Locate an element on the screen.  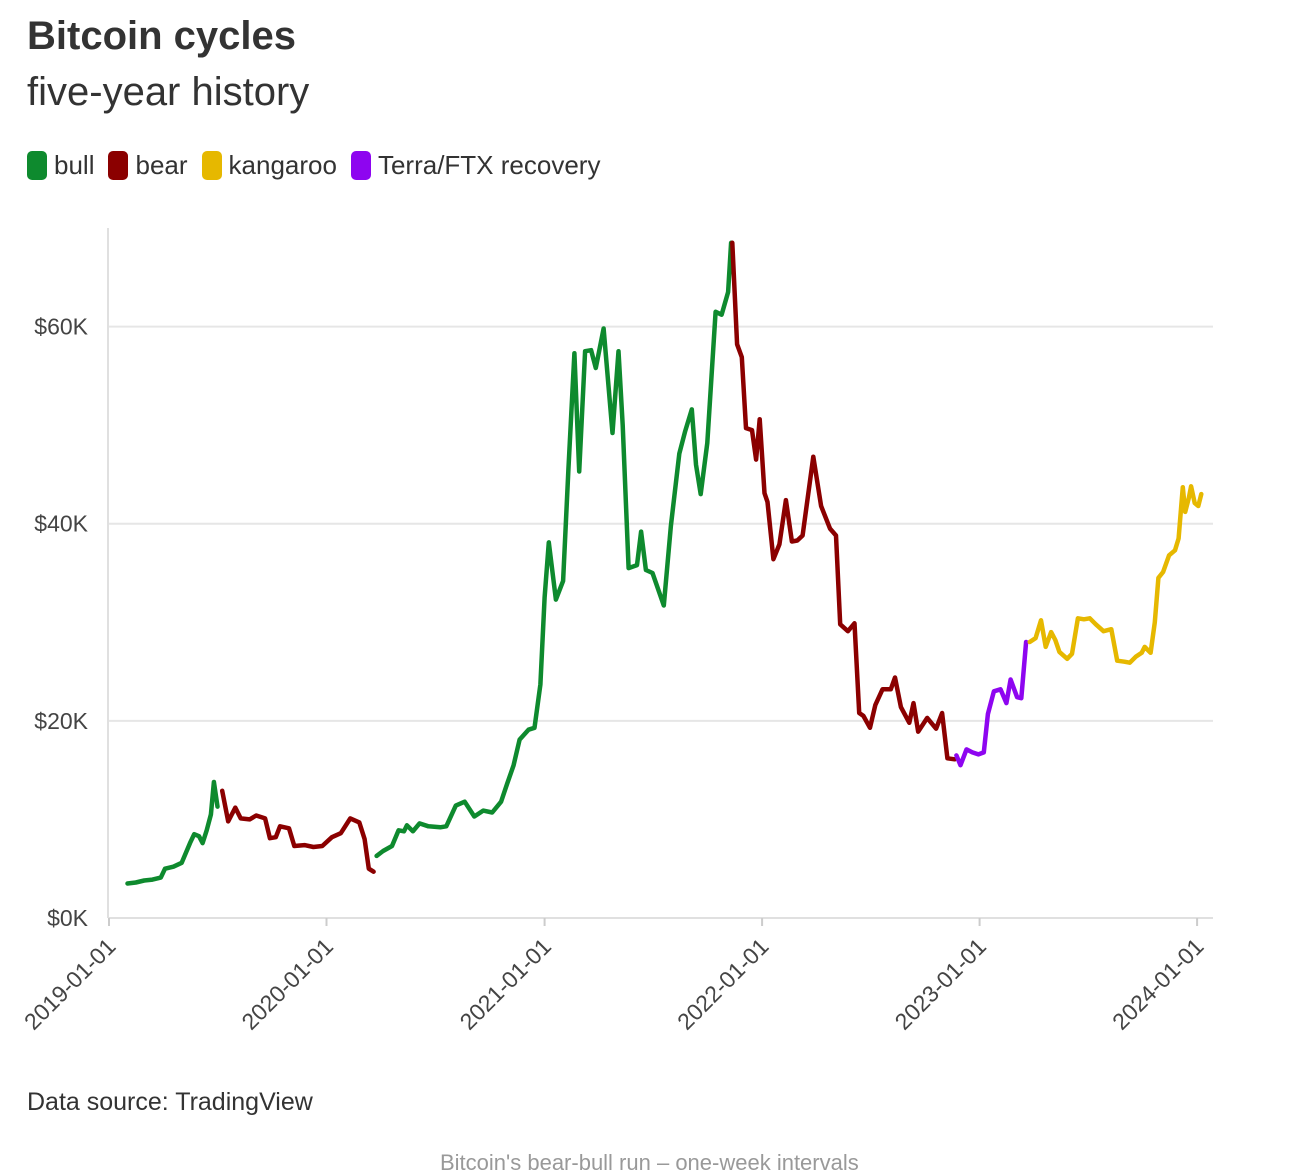
y-tick-label-0: $0K is located at coordinates (68, 918).